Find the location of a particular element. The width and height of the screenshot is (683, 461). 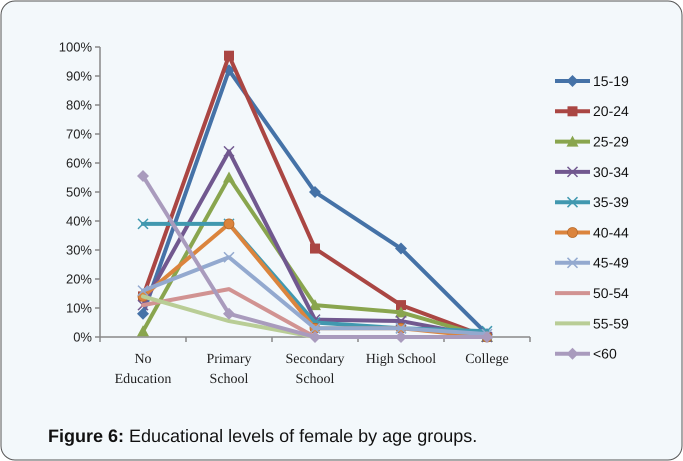

legend-label: 35-39 is located at coordinates (611, 202).